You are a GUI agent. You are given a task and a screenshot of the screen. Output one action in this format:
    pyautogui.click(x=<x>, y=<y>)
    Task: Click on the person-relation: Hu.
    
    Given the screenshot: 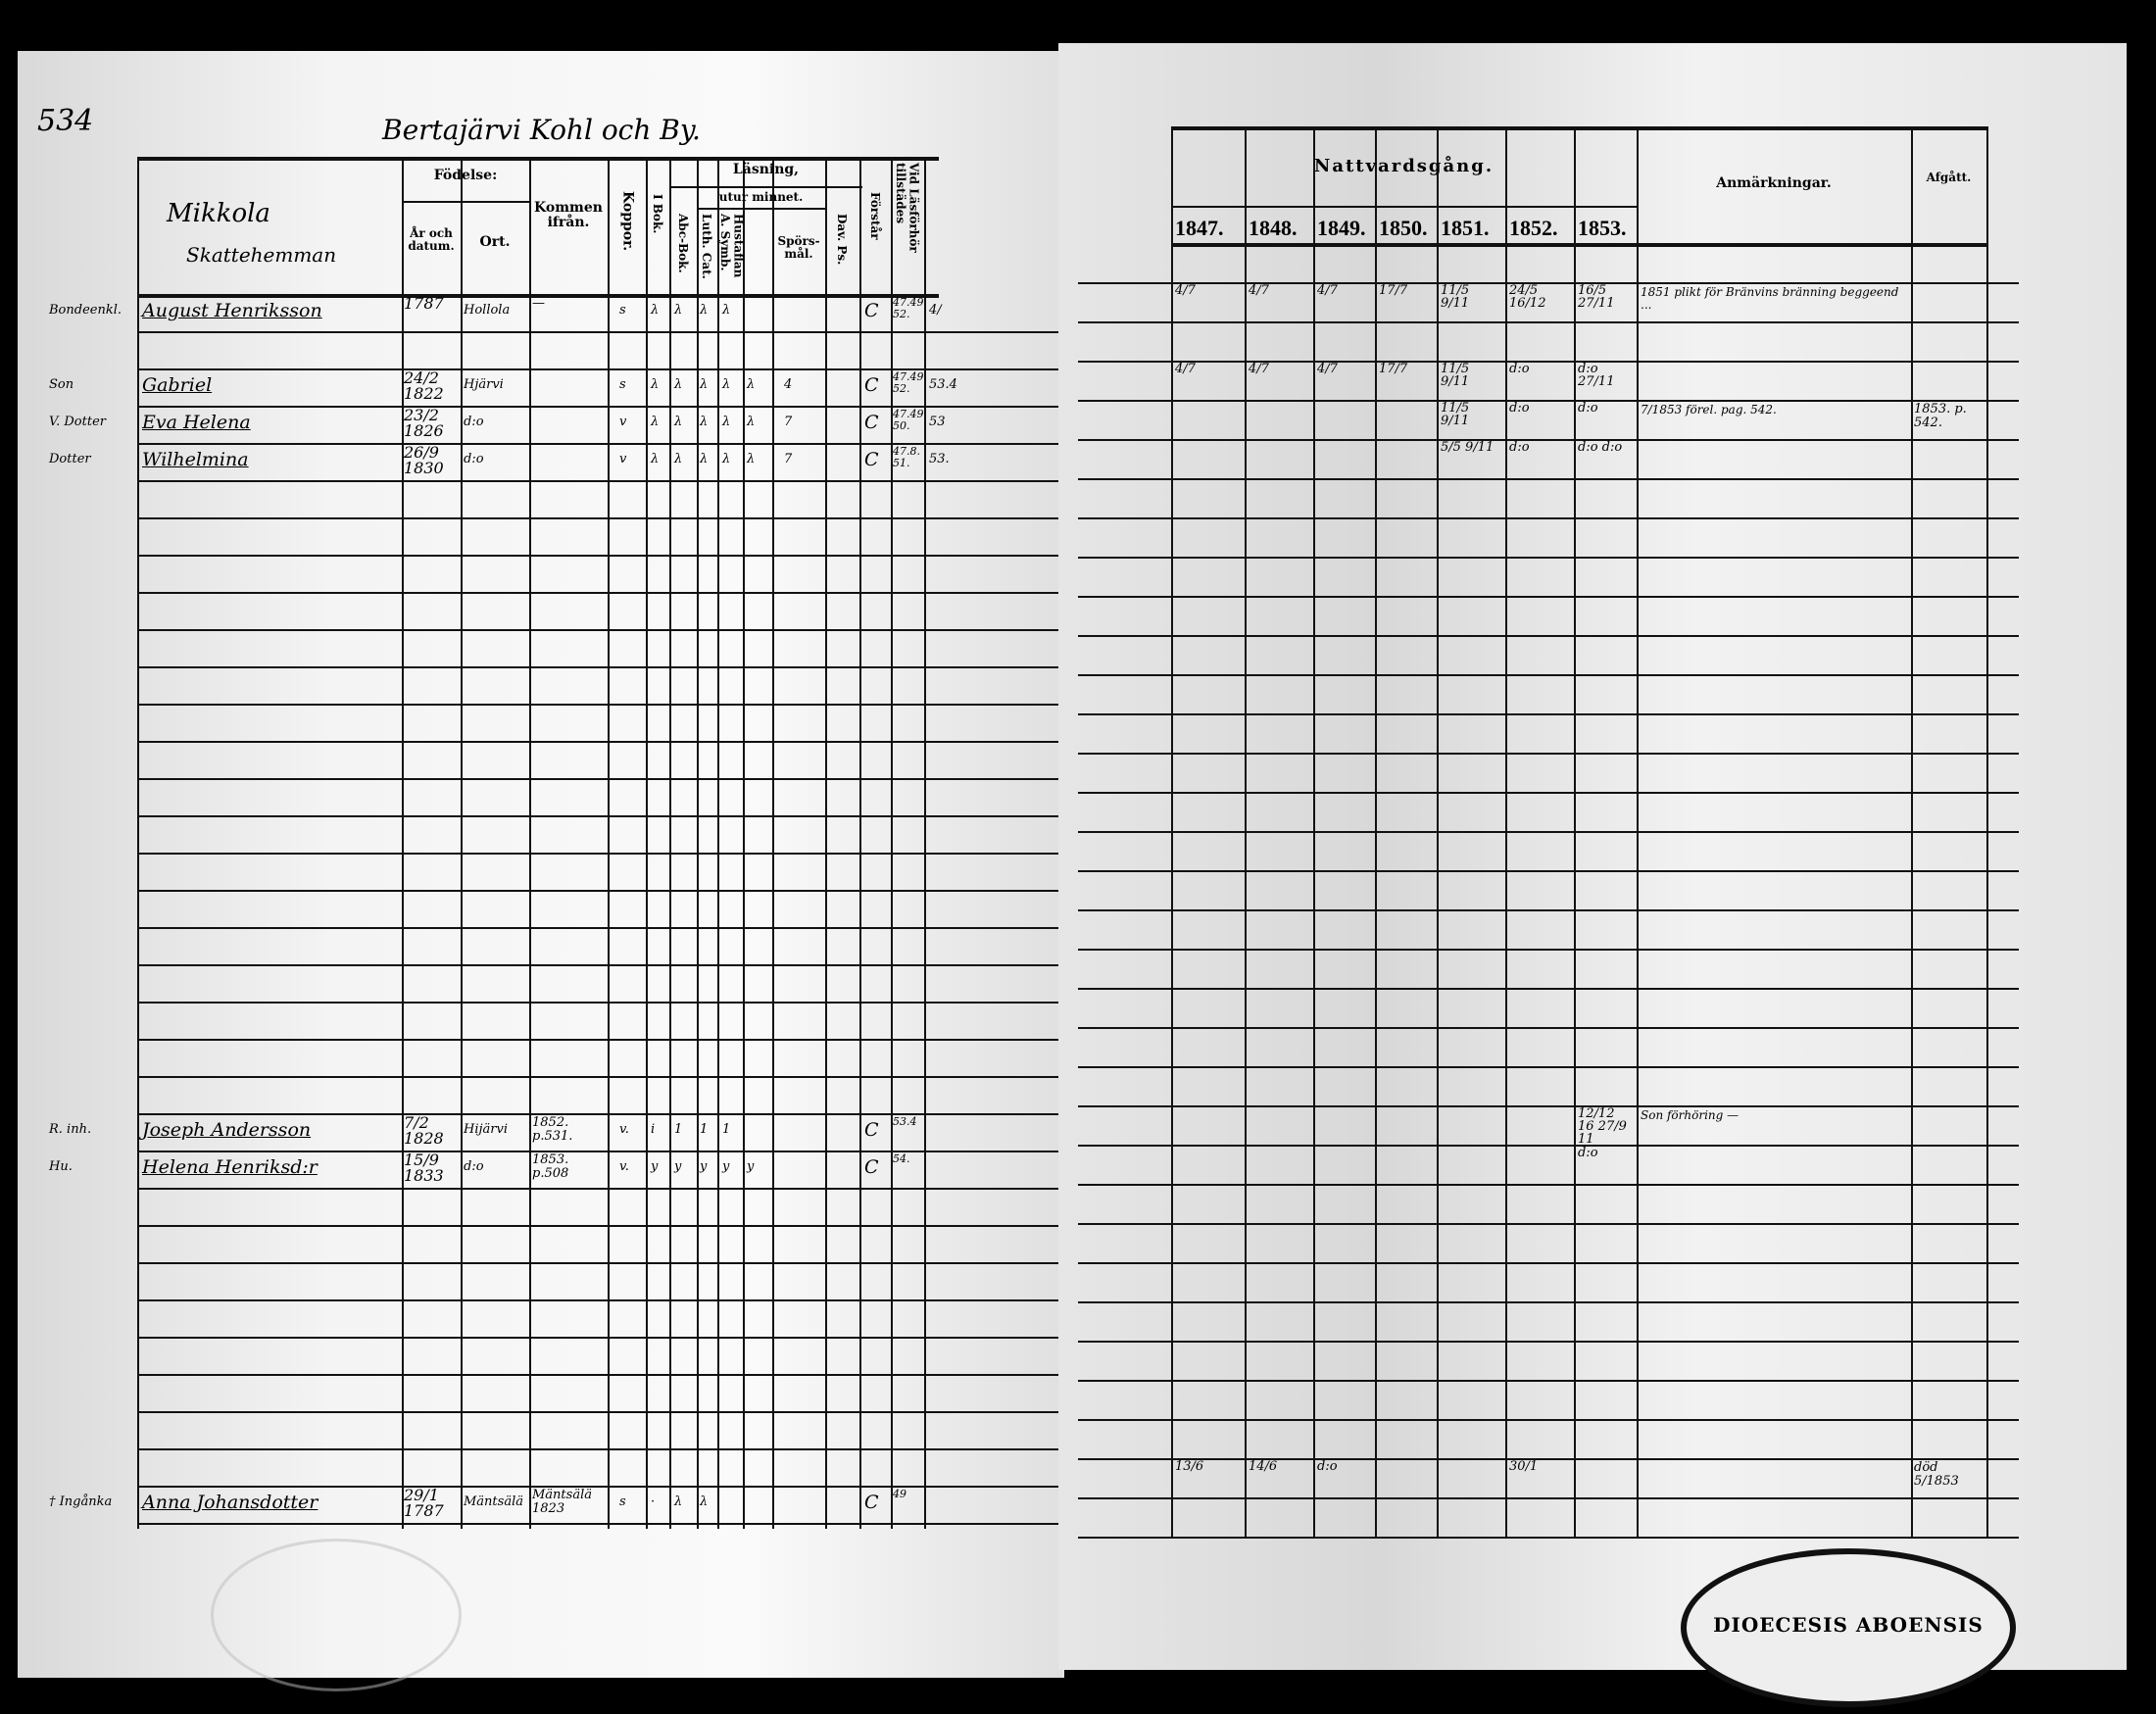 What is the action you would take?
    pyautogui.click(x=61, y=1166)
    